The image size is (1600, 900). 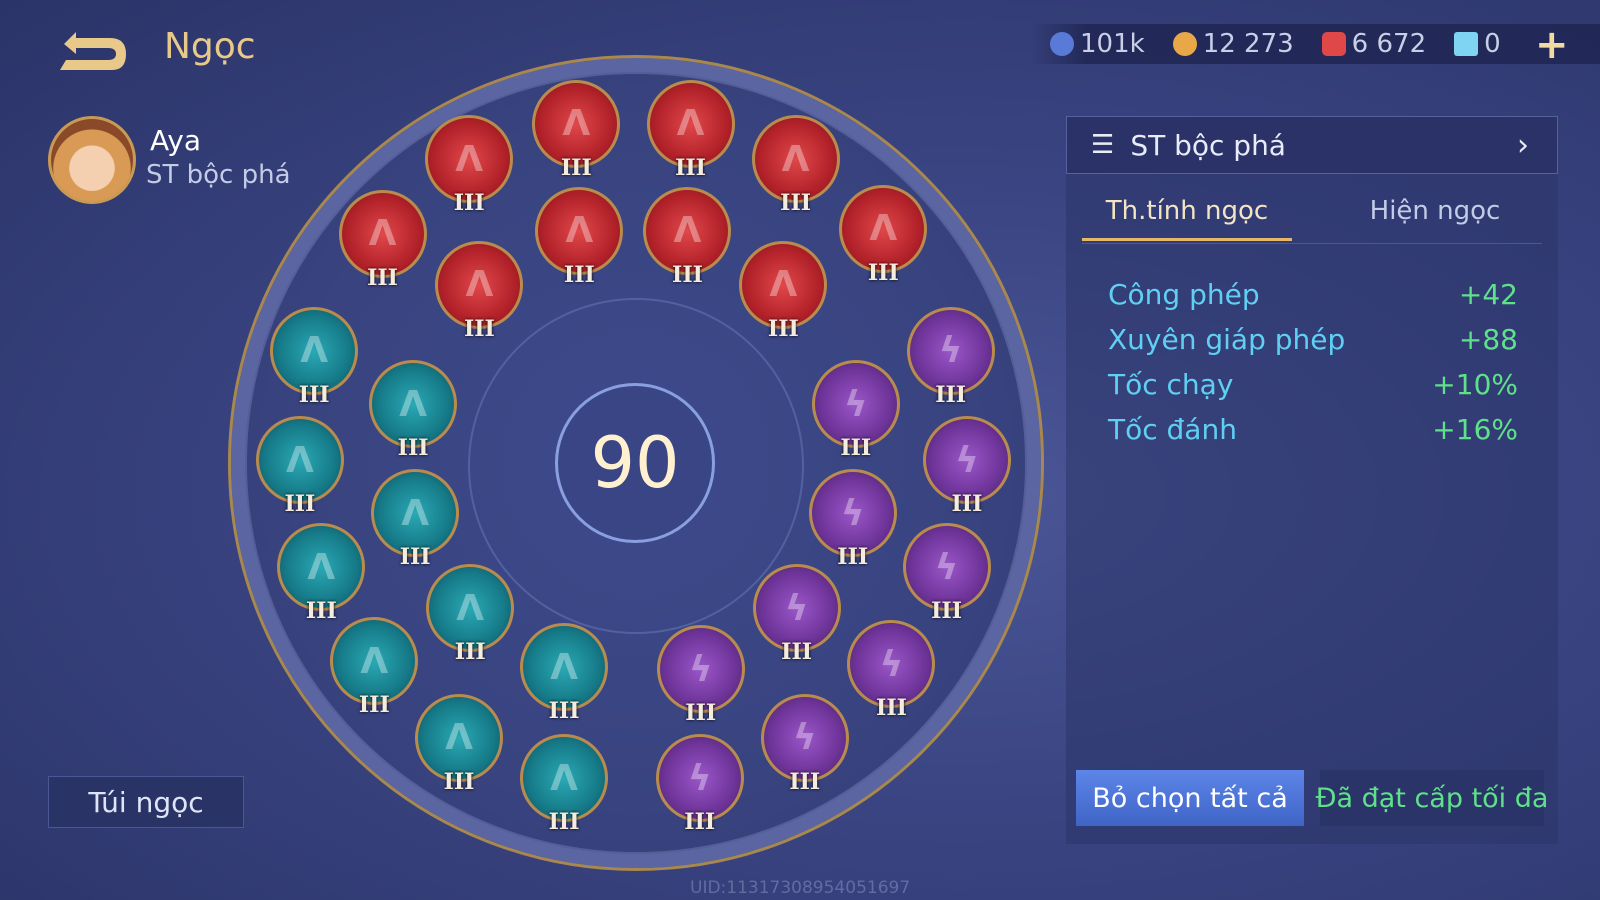 I want to click on currency-value: 0, so click(x=1492, y=44).